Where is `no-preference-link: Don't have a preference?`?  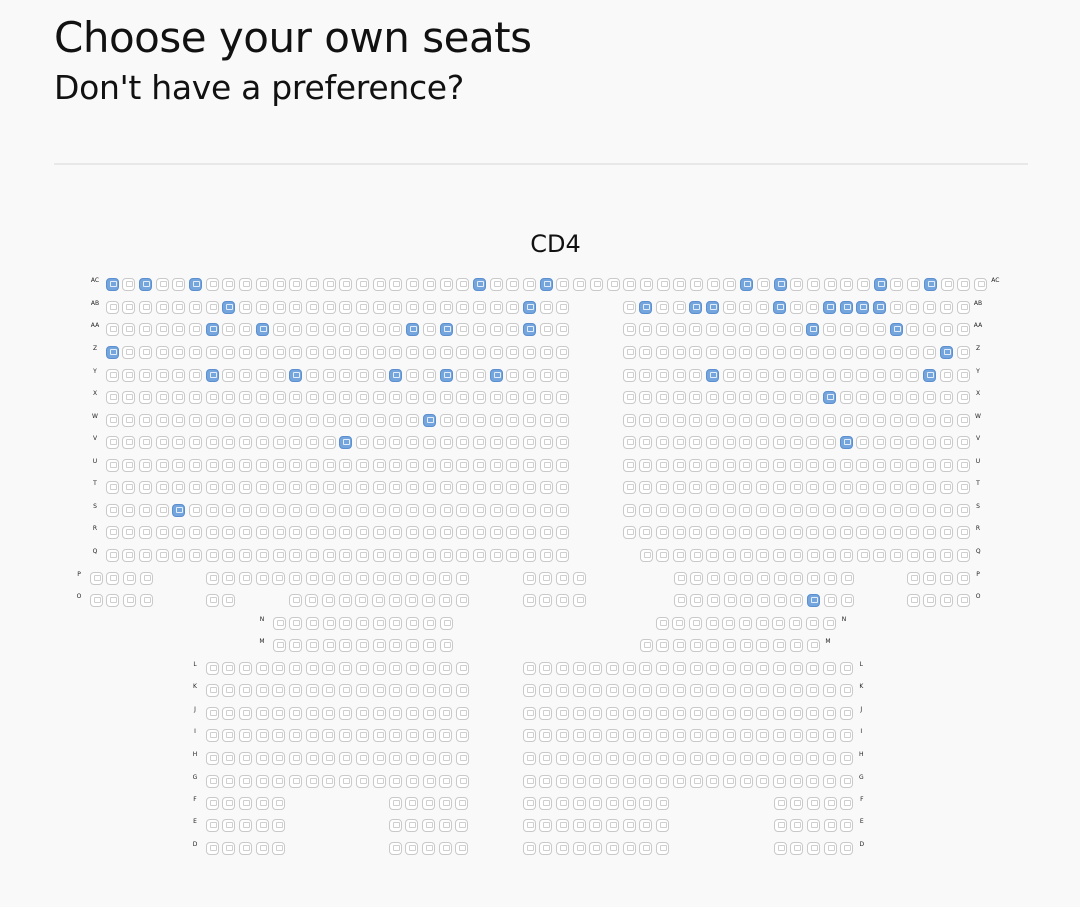 no-preference-link: Don't have a preference? is located at coordinates (259, 87).